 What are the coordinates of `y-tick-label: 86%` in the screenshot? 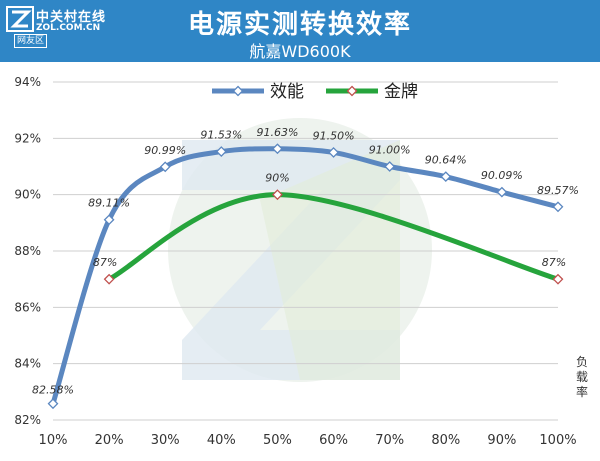 It's located at (27, 307).